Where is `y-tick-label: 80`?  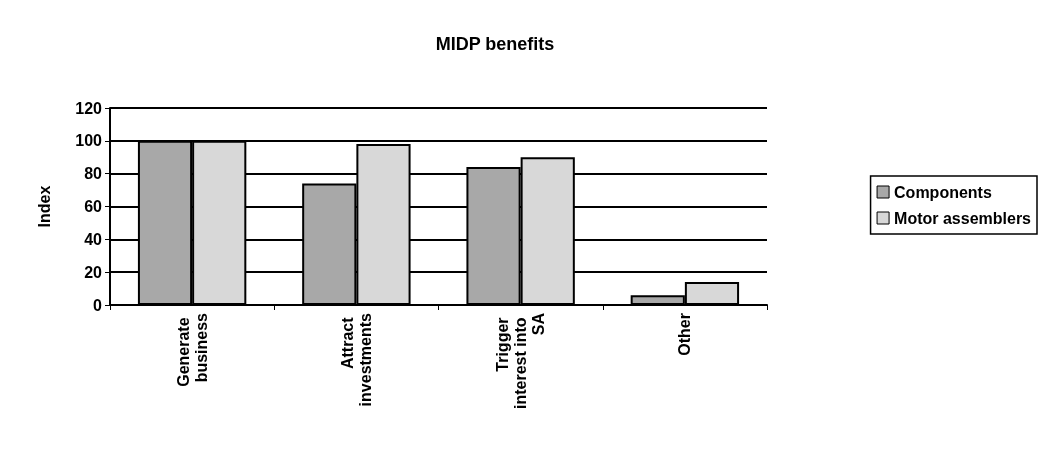
y-tick-label: 80 is located at coordinates (93, 174).